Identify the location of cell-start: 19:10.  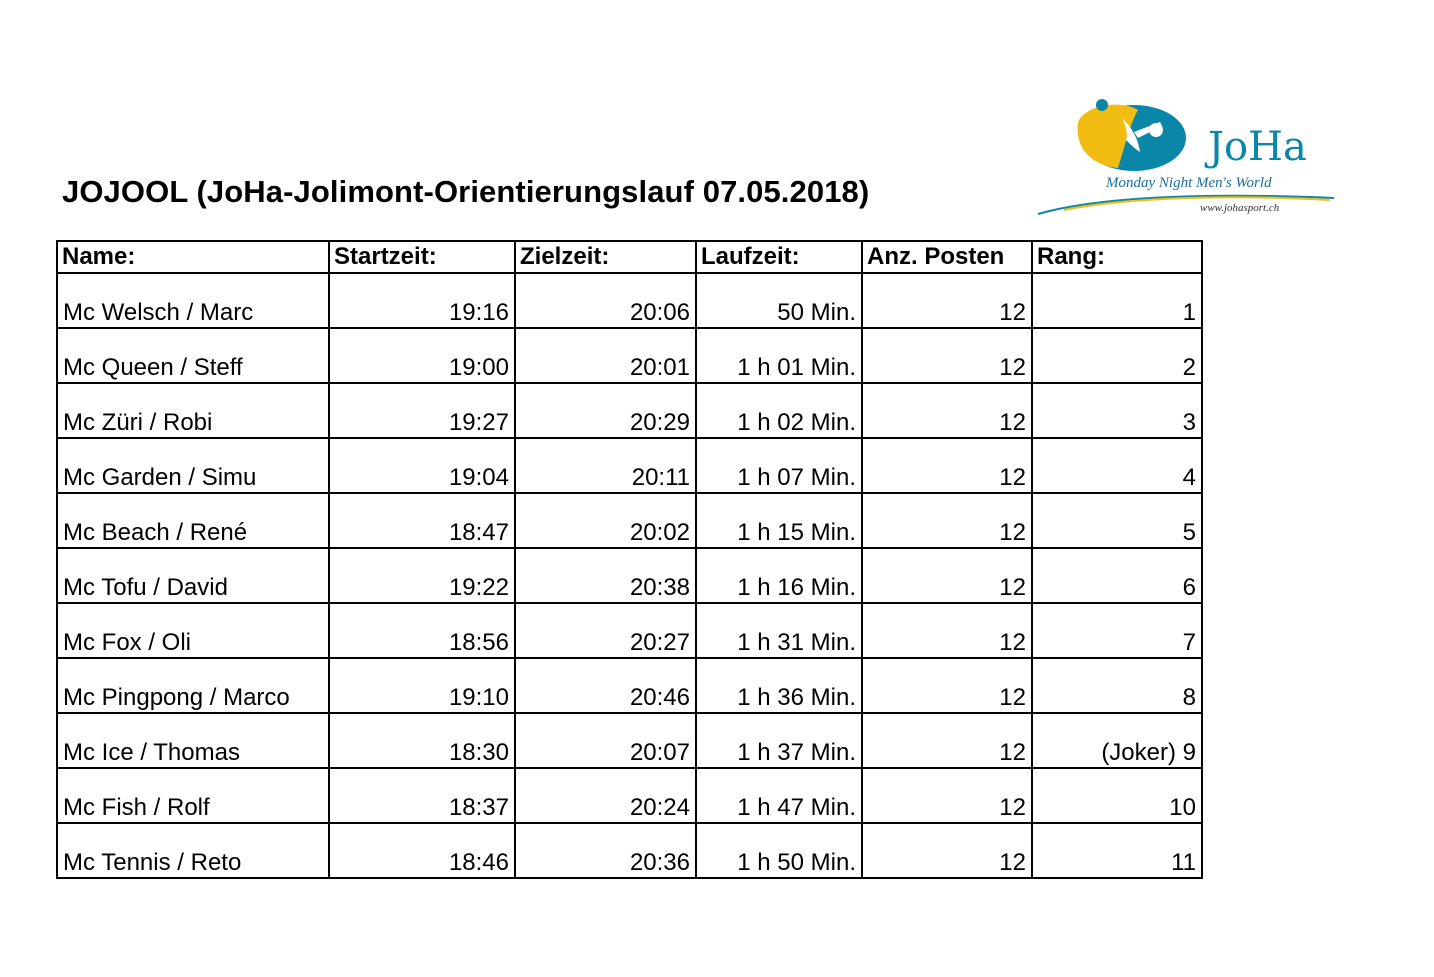
(422, 685).